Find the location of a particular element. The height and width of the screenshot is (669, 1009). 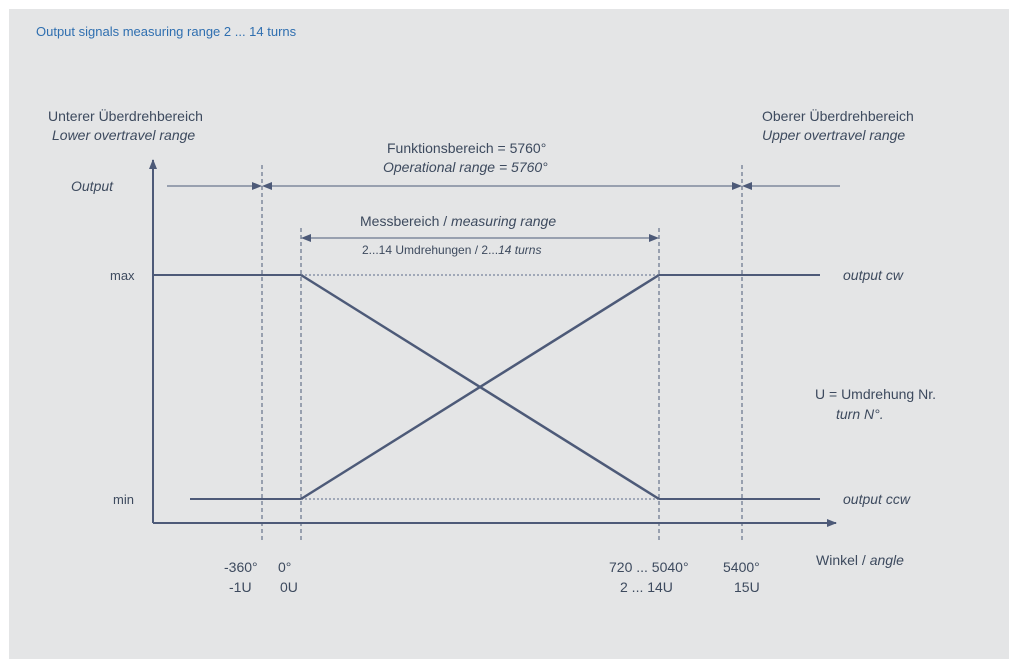

tick-end-deg: 5400° is located at coordinates (741, 567).